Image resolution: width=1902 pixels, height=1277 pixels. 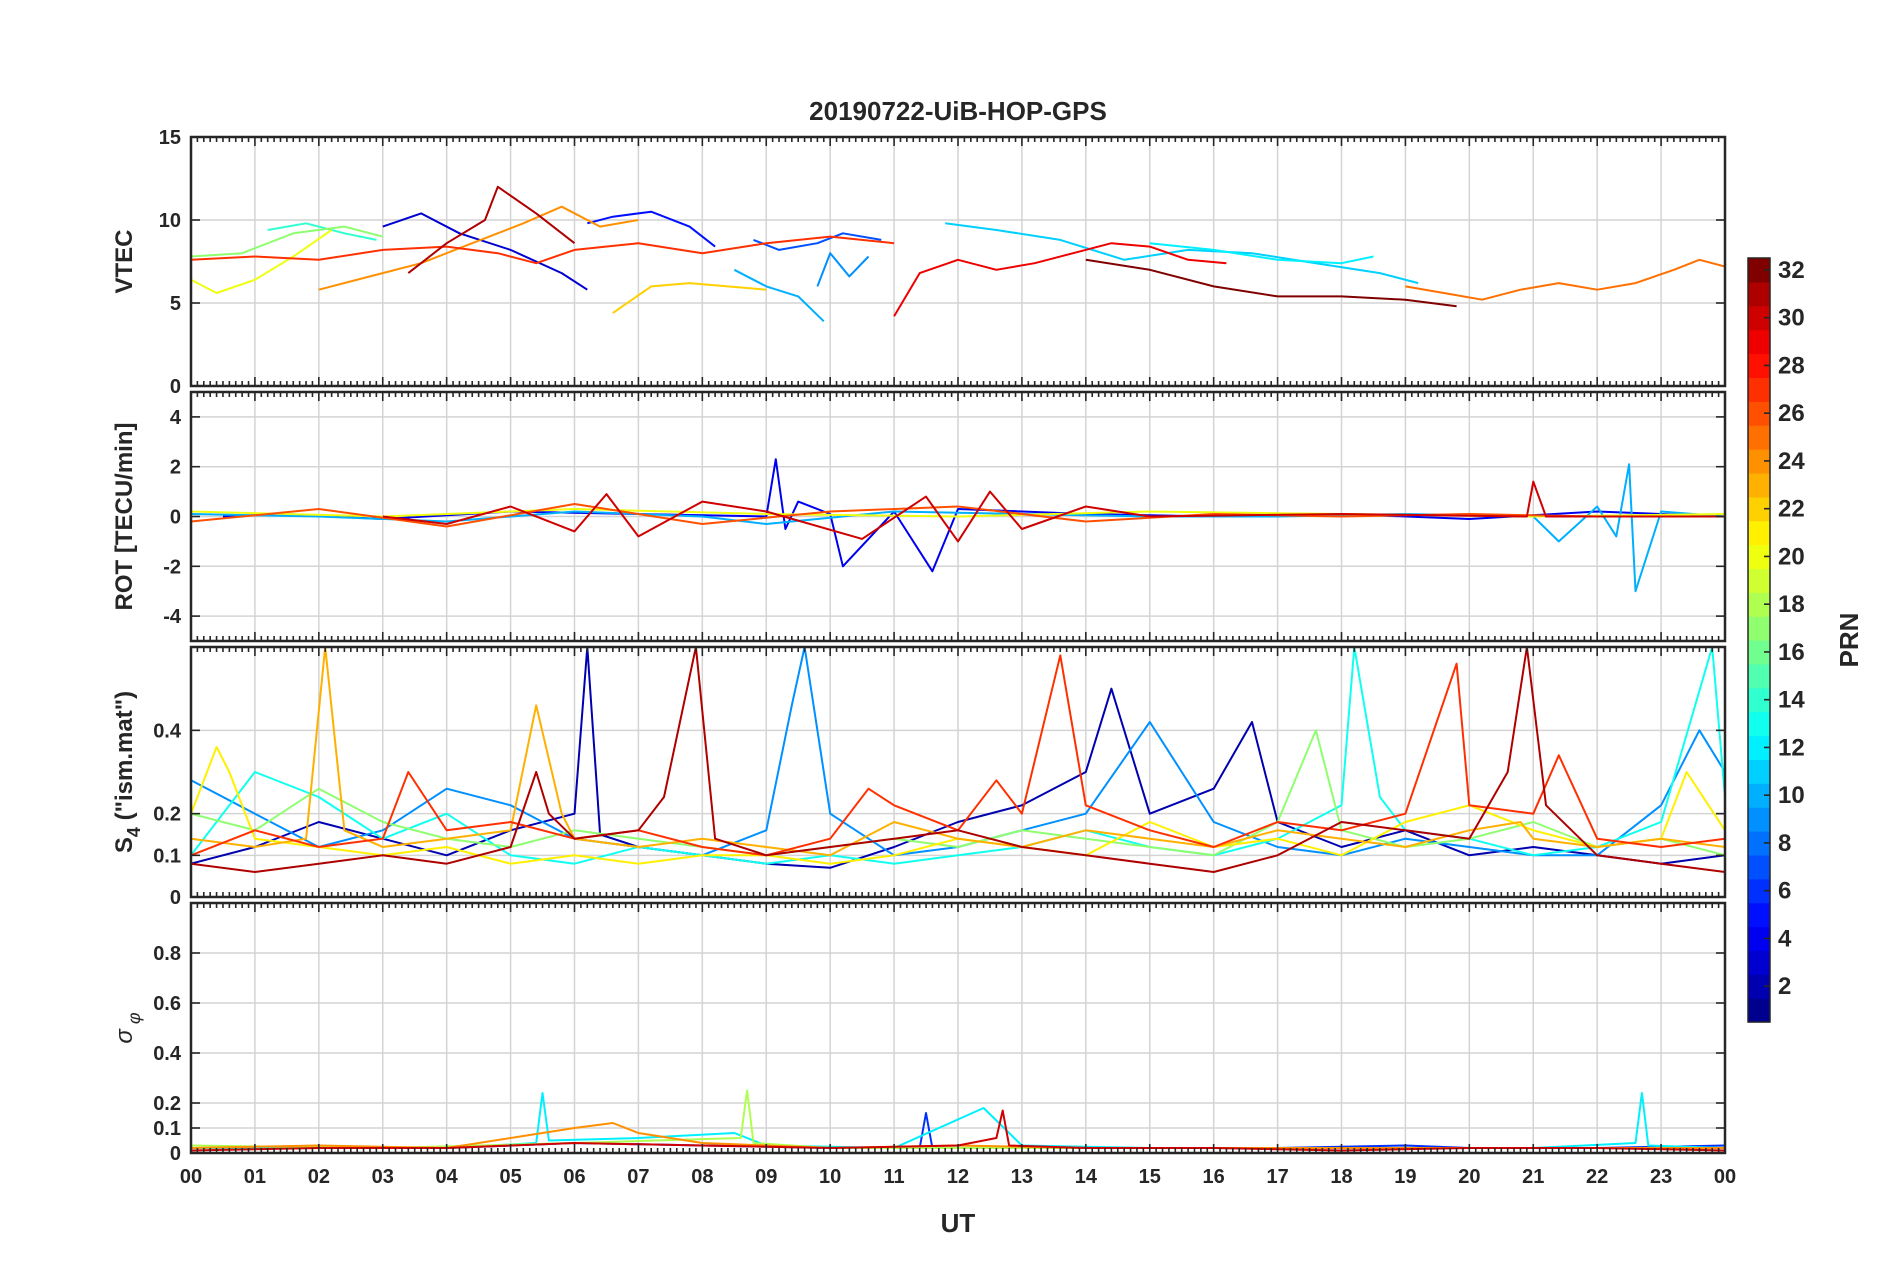 I want to click on x-tick-label: 18, so click(x=1341, y=1177).